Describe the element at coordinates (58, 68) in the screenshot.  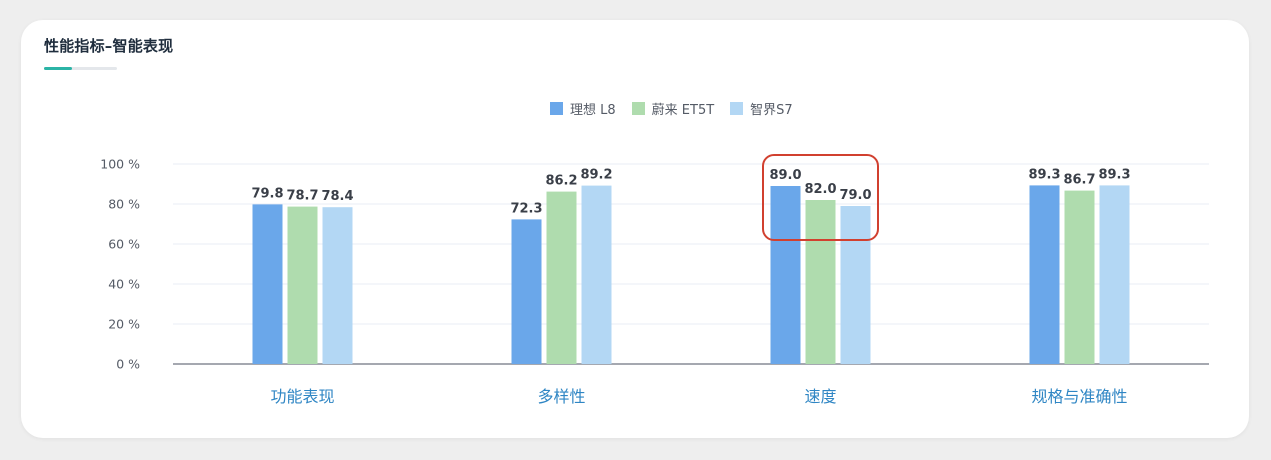
I see `title-underline-accent` at that location.